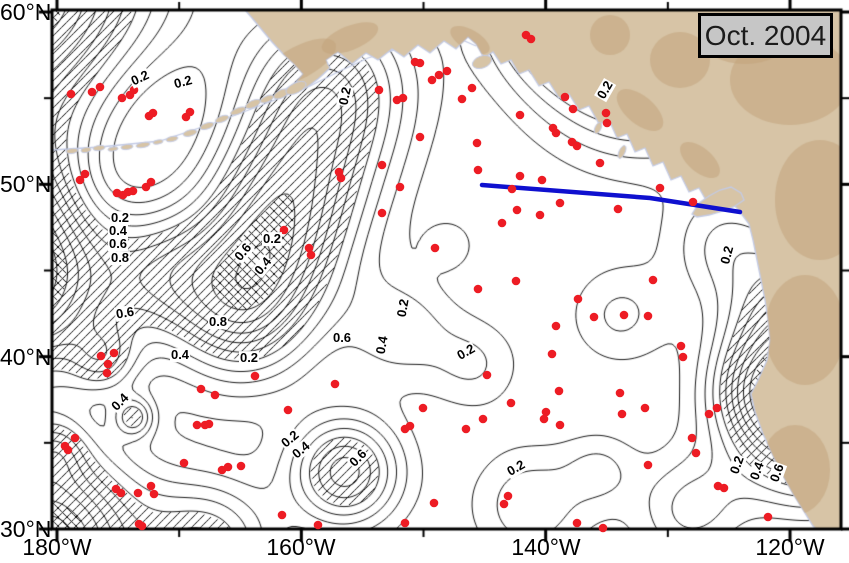 The height and width of the screenshot is (563, 849). Describe the element at coordinates (26, 184) in the screenshot. I see `lat-label-50n: 50°N` at that location.